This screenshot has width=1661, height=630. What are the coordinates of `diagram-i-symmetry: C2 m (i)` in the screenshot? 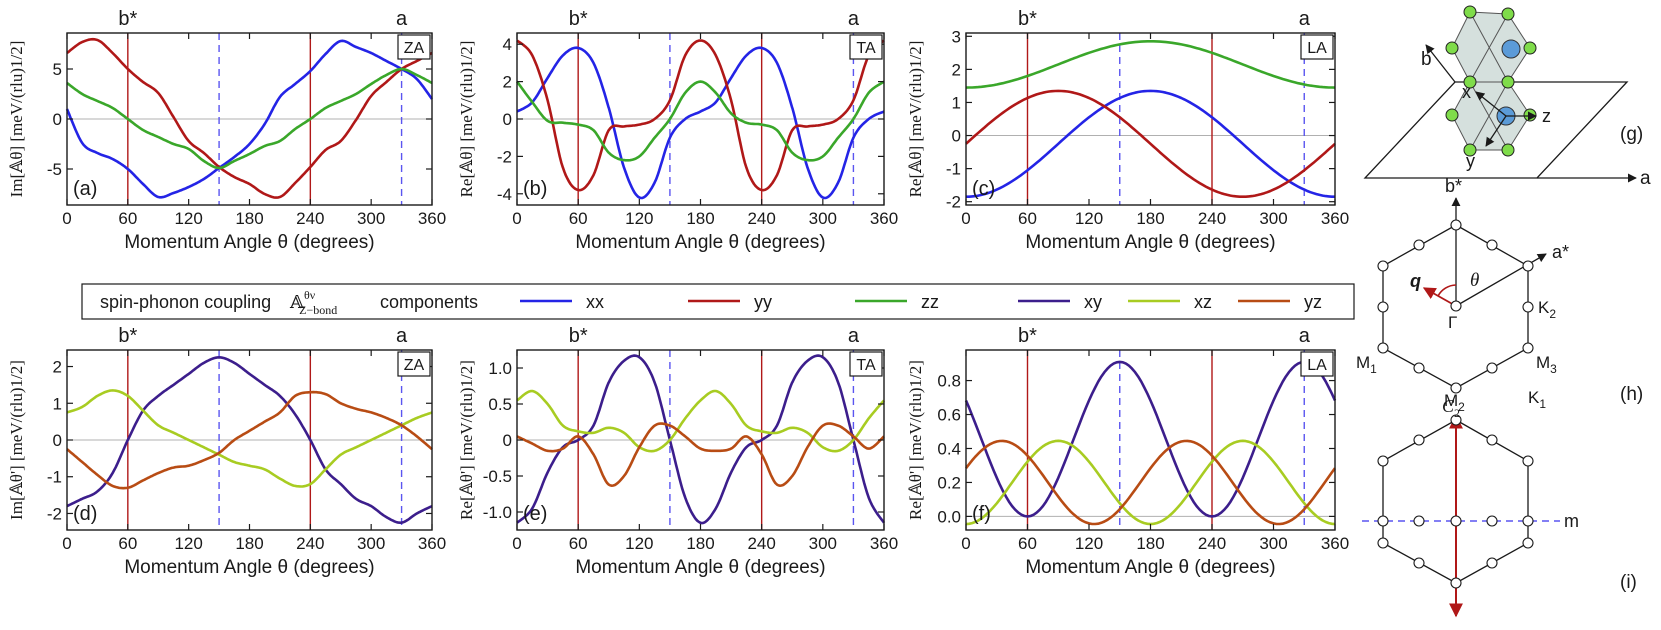 It's located at (1499, 507).